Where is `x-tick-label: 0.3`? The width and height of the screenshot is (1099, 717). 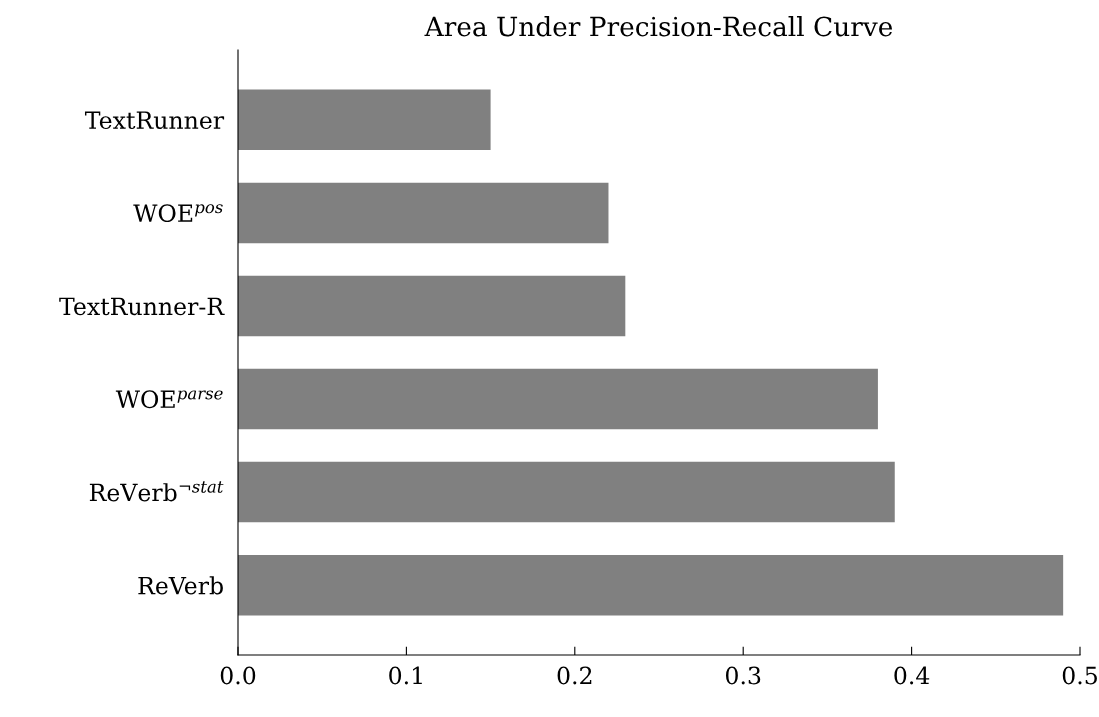
x-tick-label: 0.3 is located at coordinates (743, 675).